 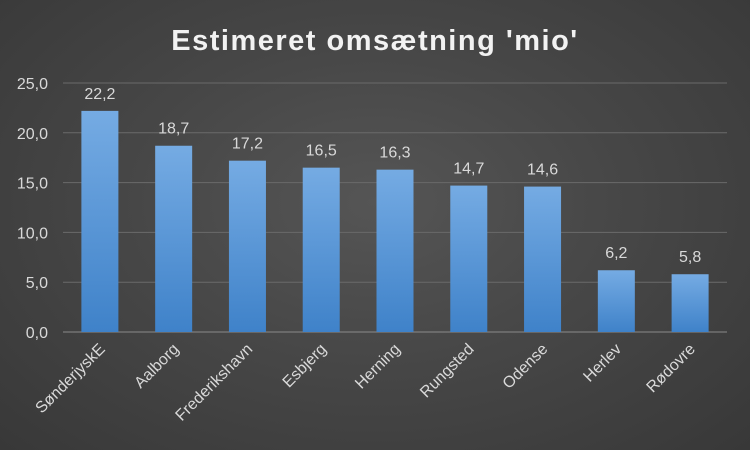 I want to click on x-category-label: Esbjerg, so click(x=305, y=366).